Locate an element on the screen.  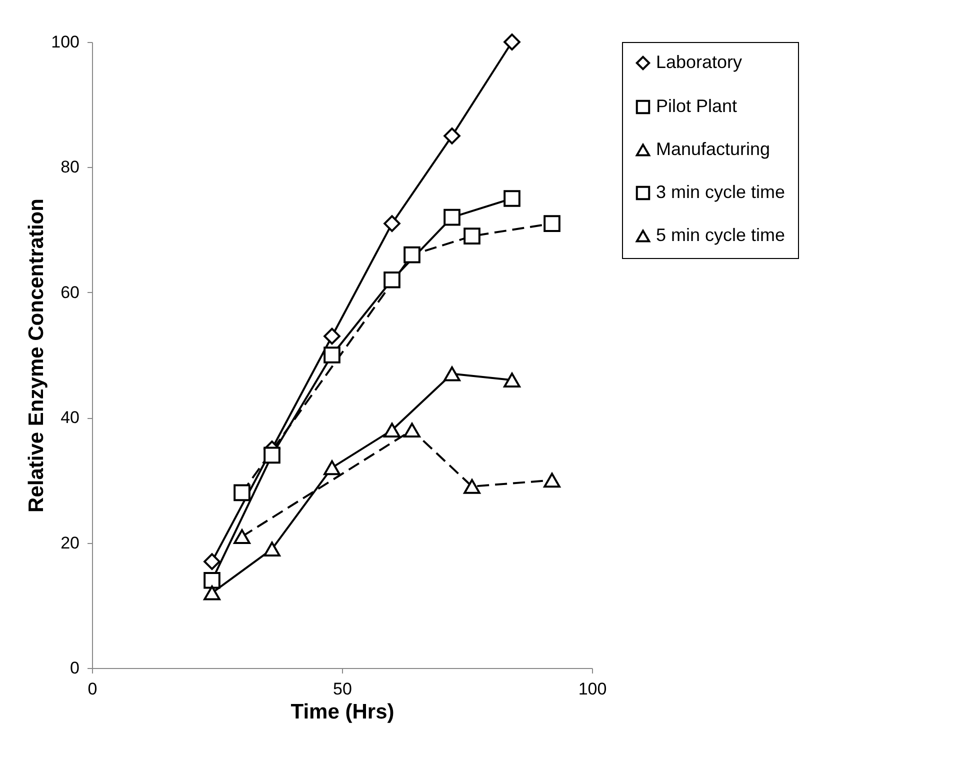
x-tick-label: 50 is located at coordinates (342, 689).